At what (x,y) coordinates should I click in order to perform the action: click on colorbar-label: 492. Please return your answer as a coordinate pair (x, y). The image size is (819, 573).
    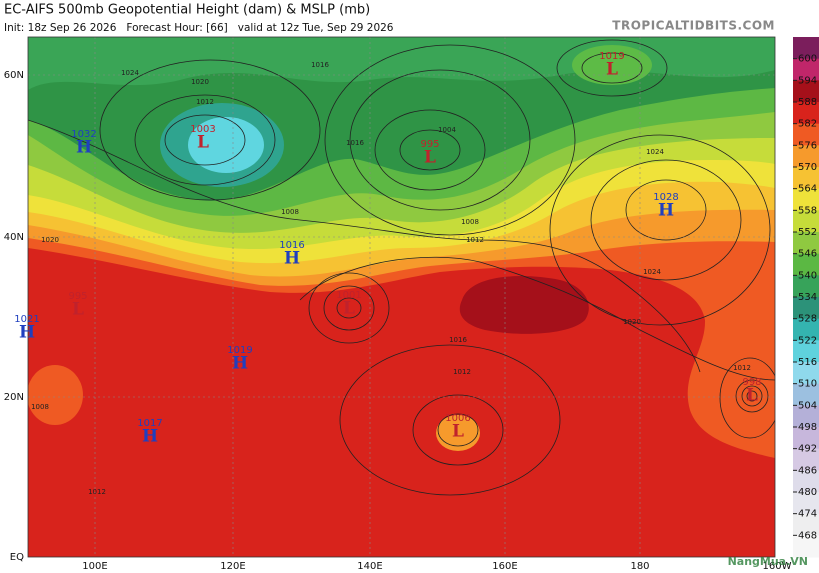
    Looking at the image, I should click on (807, 449).